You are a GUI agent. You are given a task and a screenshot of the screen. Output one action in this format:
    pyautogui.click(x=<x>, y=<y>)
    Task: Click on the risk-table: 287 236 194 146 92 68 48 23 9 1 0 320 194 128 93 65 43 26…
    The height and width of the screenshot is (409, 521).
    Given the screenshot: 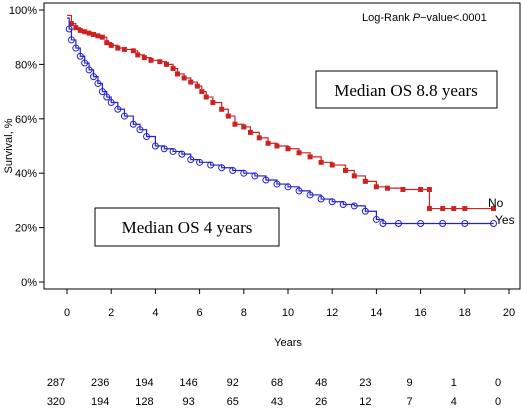 What is the action you would take?
    pyautogui.click(x=274, y=392)
    